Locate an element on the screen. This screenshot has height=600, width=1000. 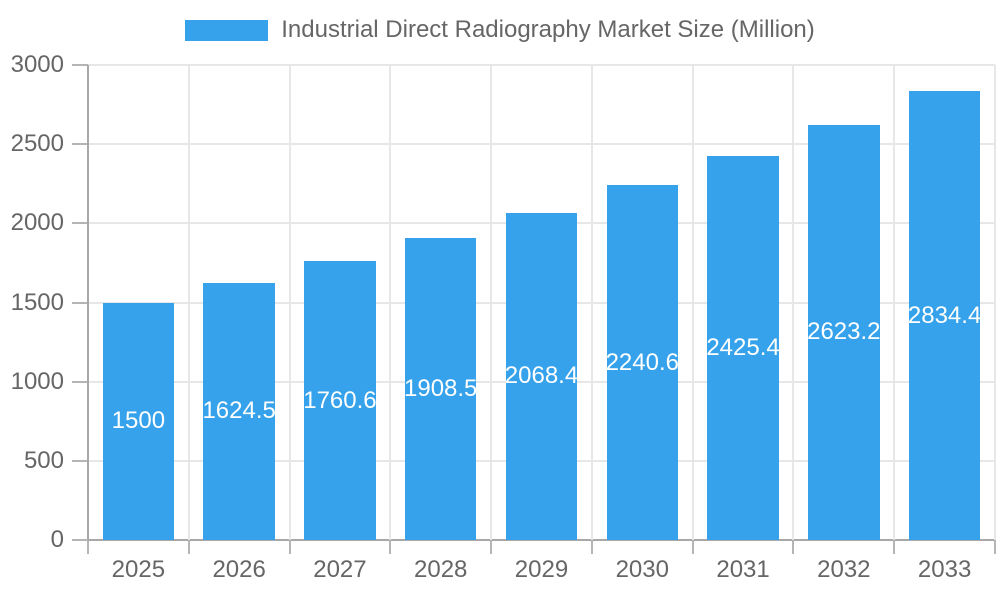
bar-value-label: 1500 is located at coordinates (138, 421).